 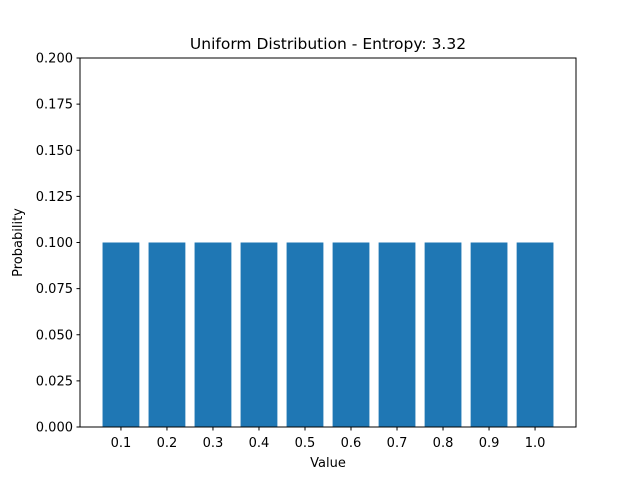 I want to click on x-tick-label: 0.7, so click(x=397, y=443).